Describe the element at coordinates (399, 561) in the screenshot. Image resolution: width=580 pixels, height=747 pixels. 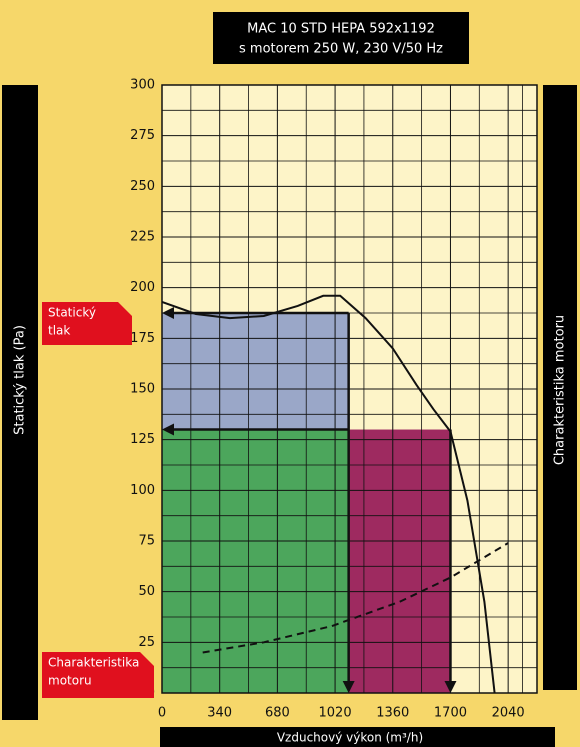
I see `motor-extra-region` at that location.